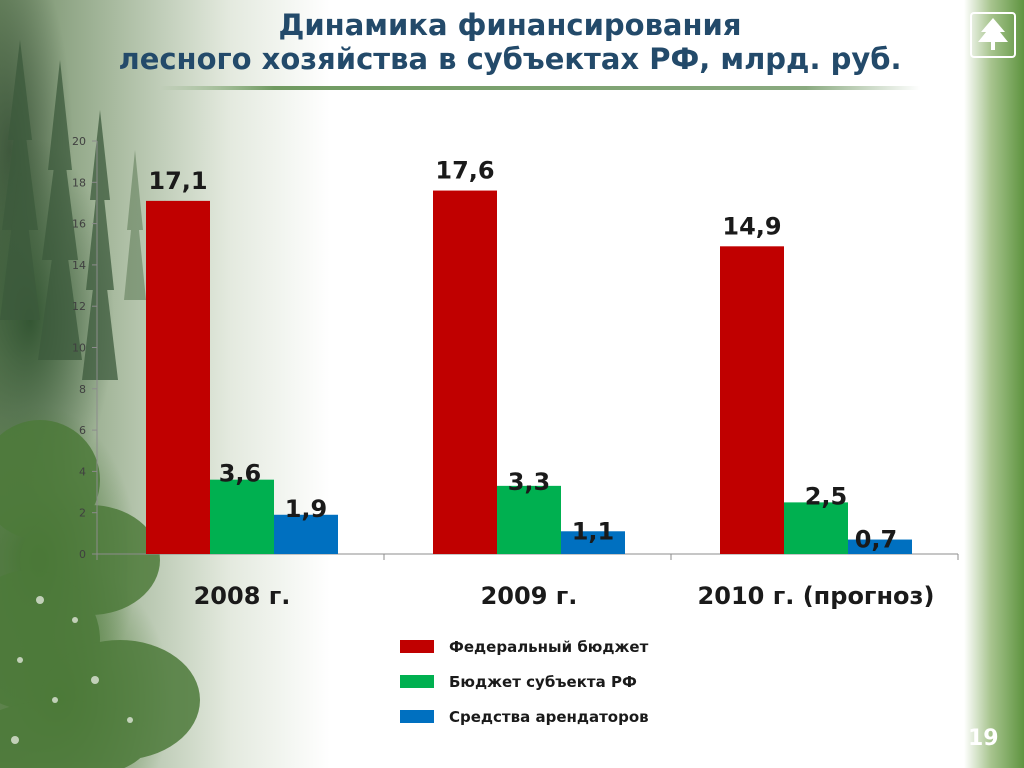  I want to click on y-tick-label: 10, so click(79, 348).